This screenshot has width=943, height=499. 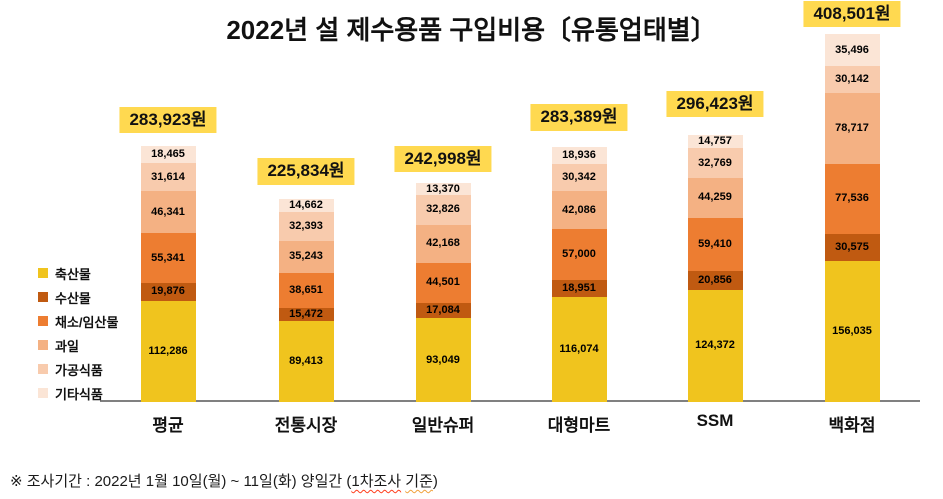 I want to click on segment-value-label: 44,501, so click(x=443, y=282).